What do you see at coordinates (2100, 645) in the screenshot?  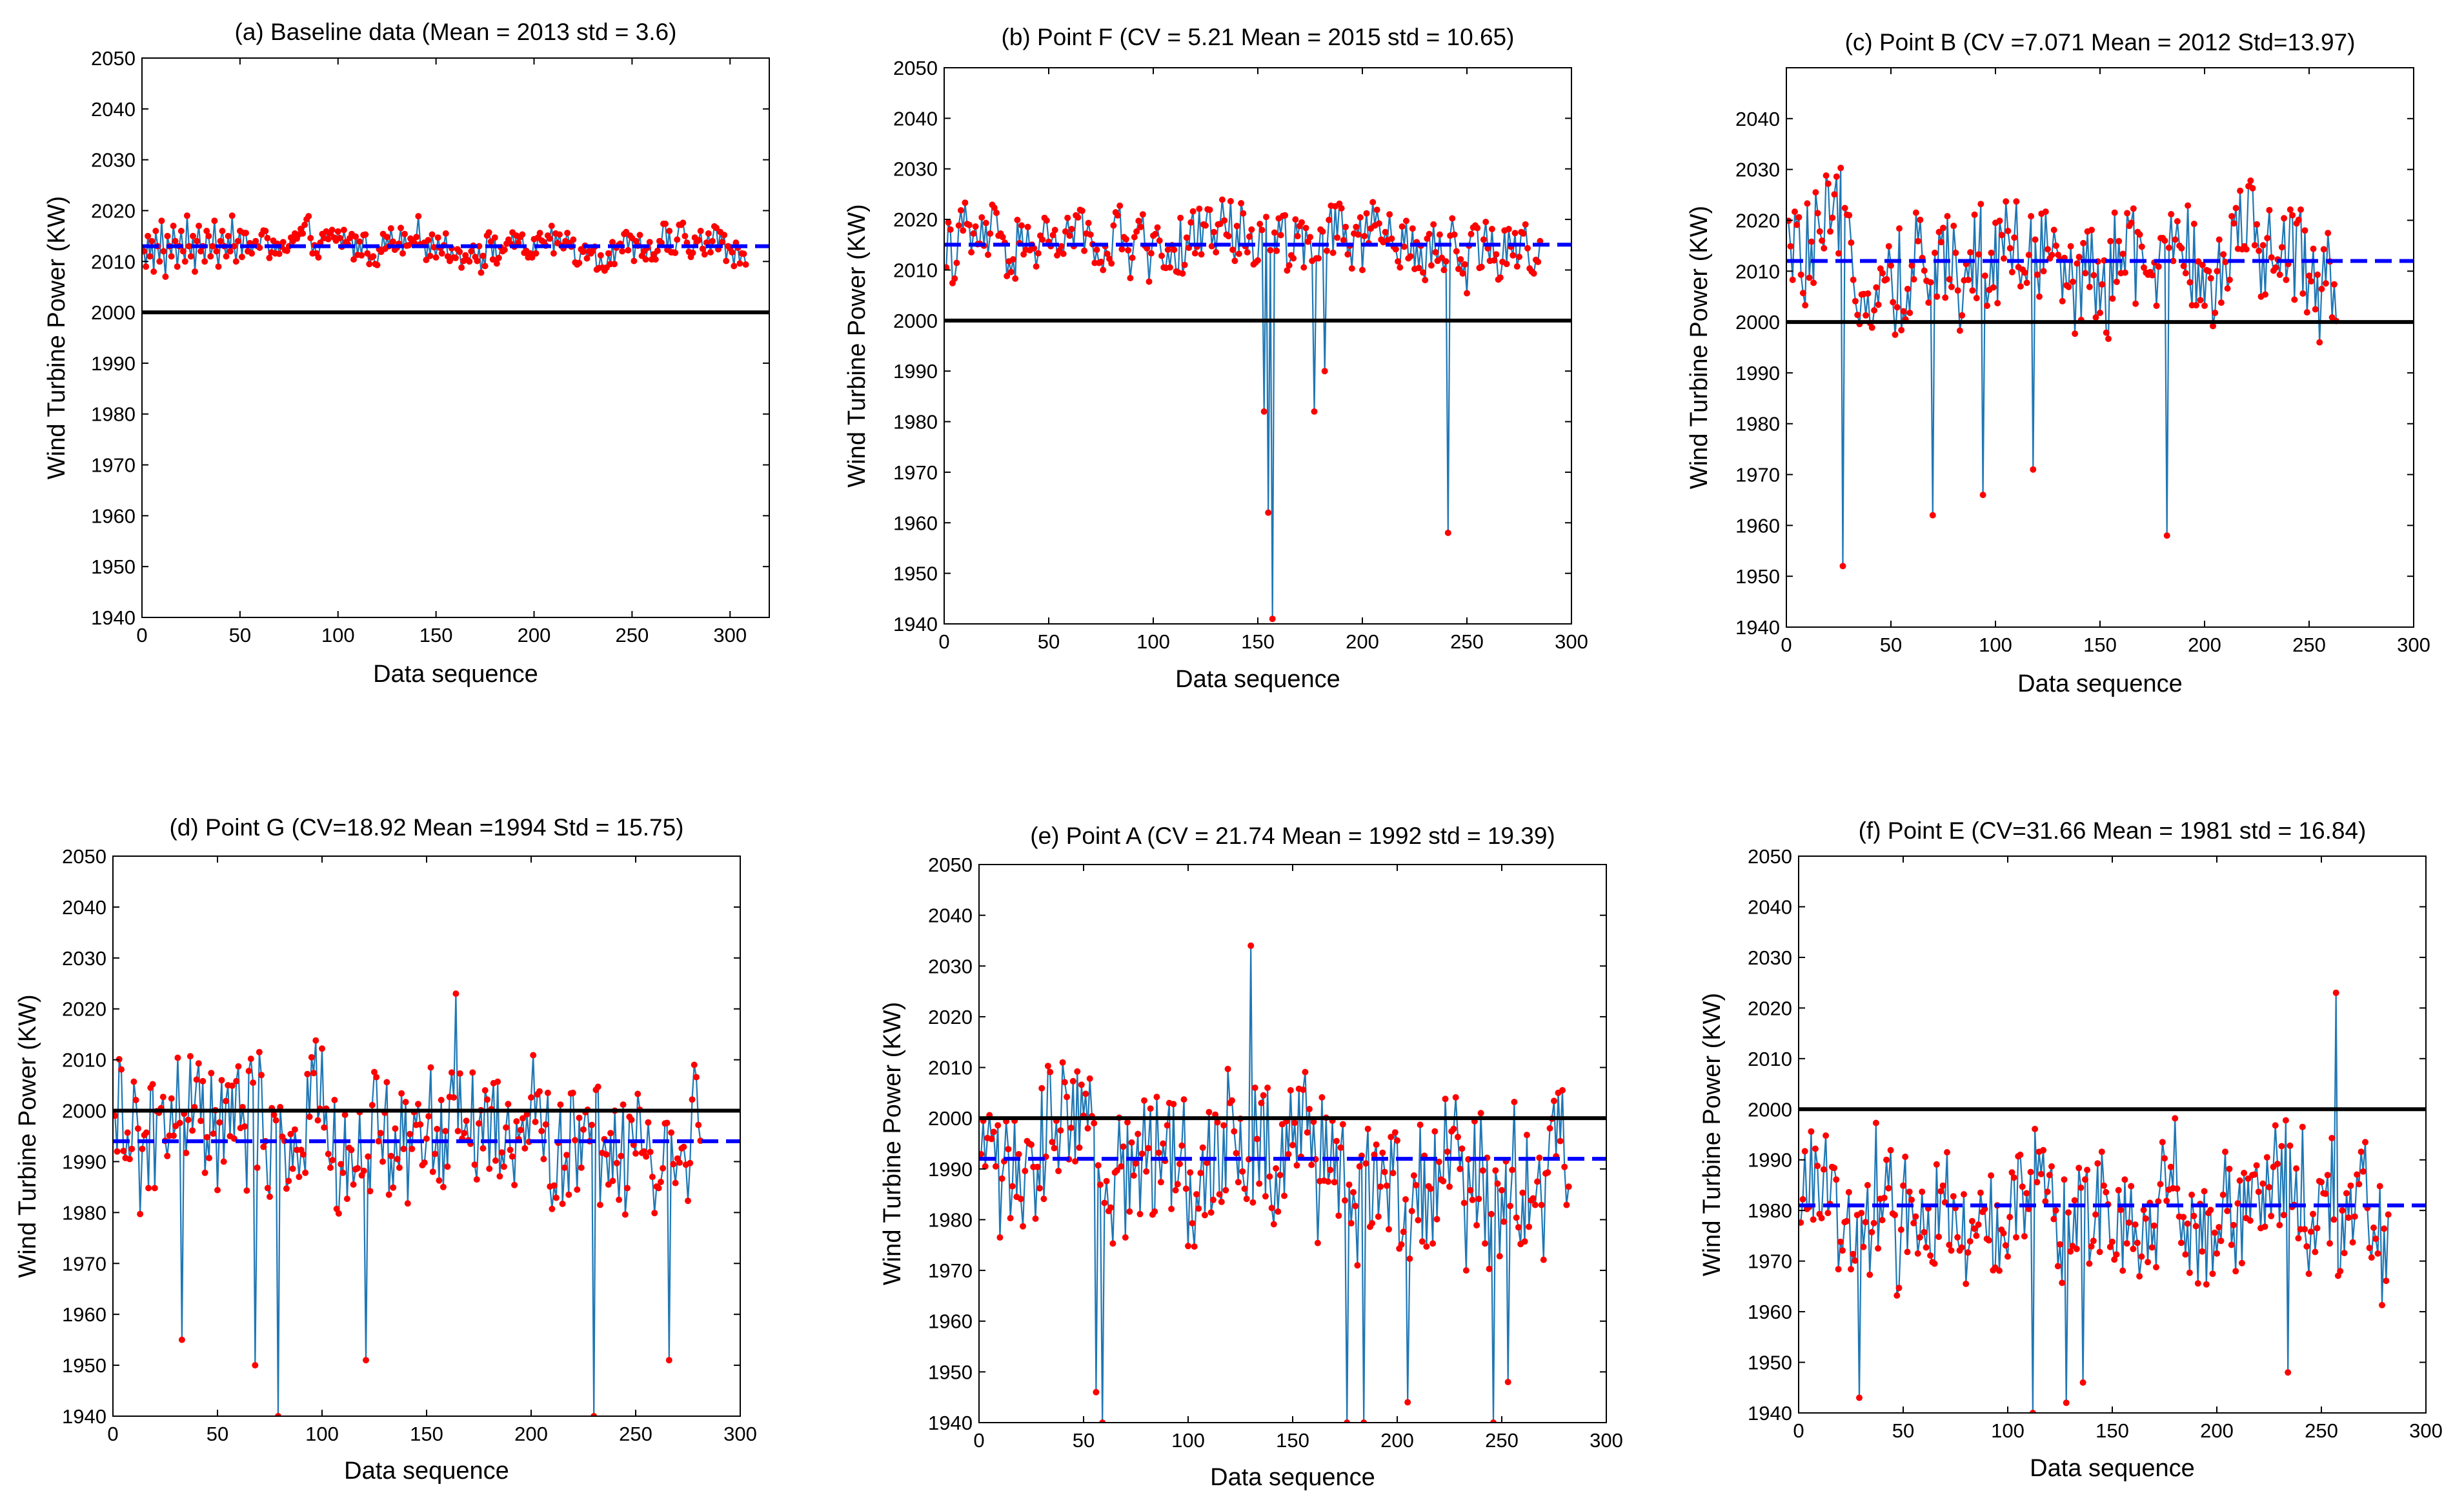 I see `x-tick-label: 150` at bounding box center [2100, 645].